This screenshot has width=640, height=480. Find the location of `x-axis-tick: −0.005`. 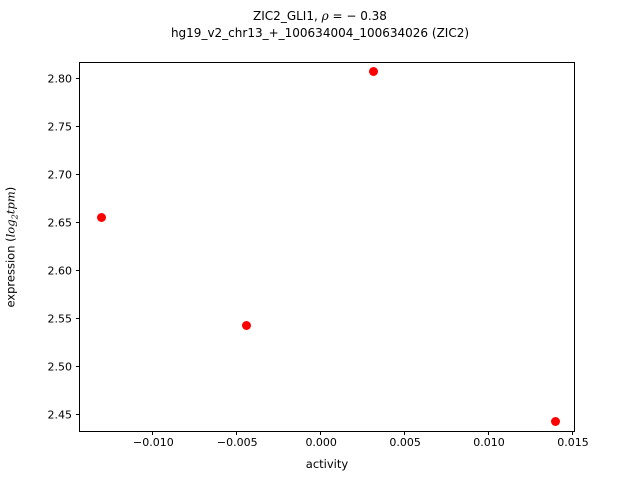

x-axis-tick: −0.005 is located at coordinates (237, 440).